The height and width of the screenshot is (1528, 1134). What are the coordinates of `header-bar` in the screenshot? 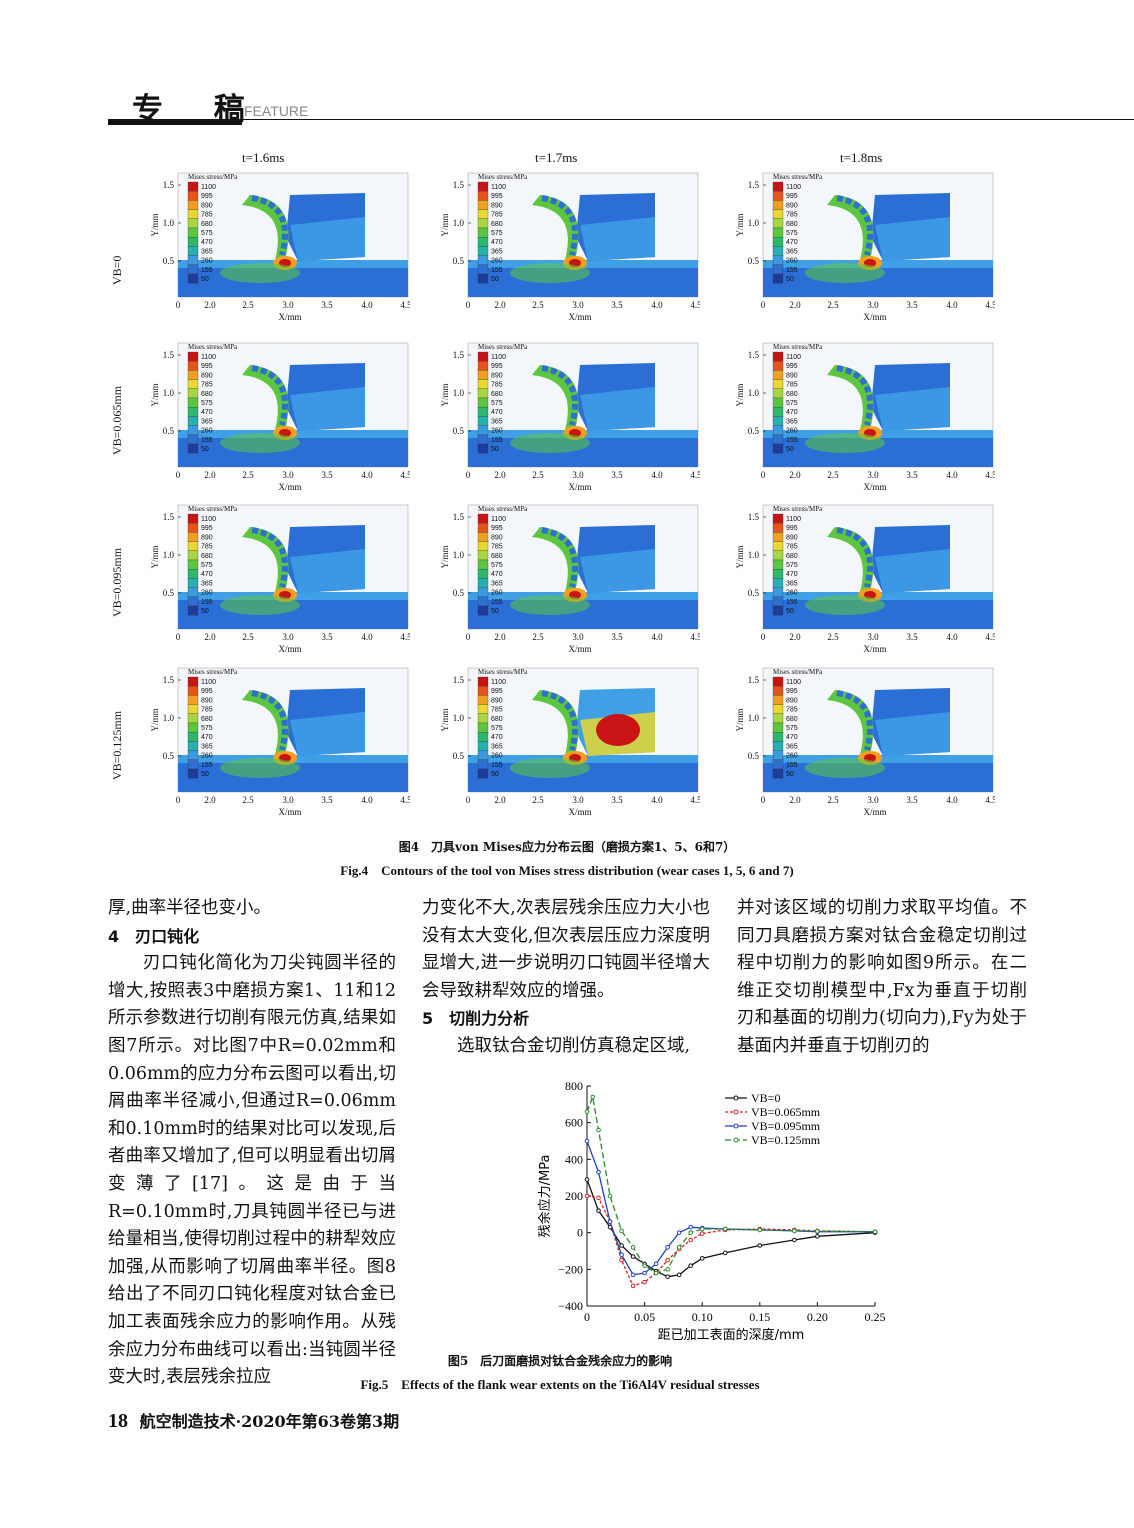 It's located at (175, 122).